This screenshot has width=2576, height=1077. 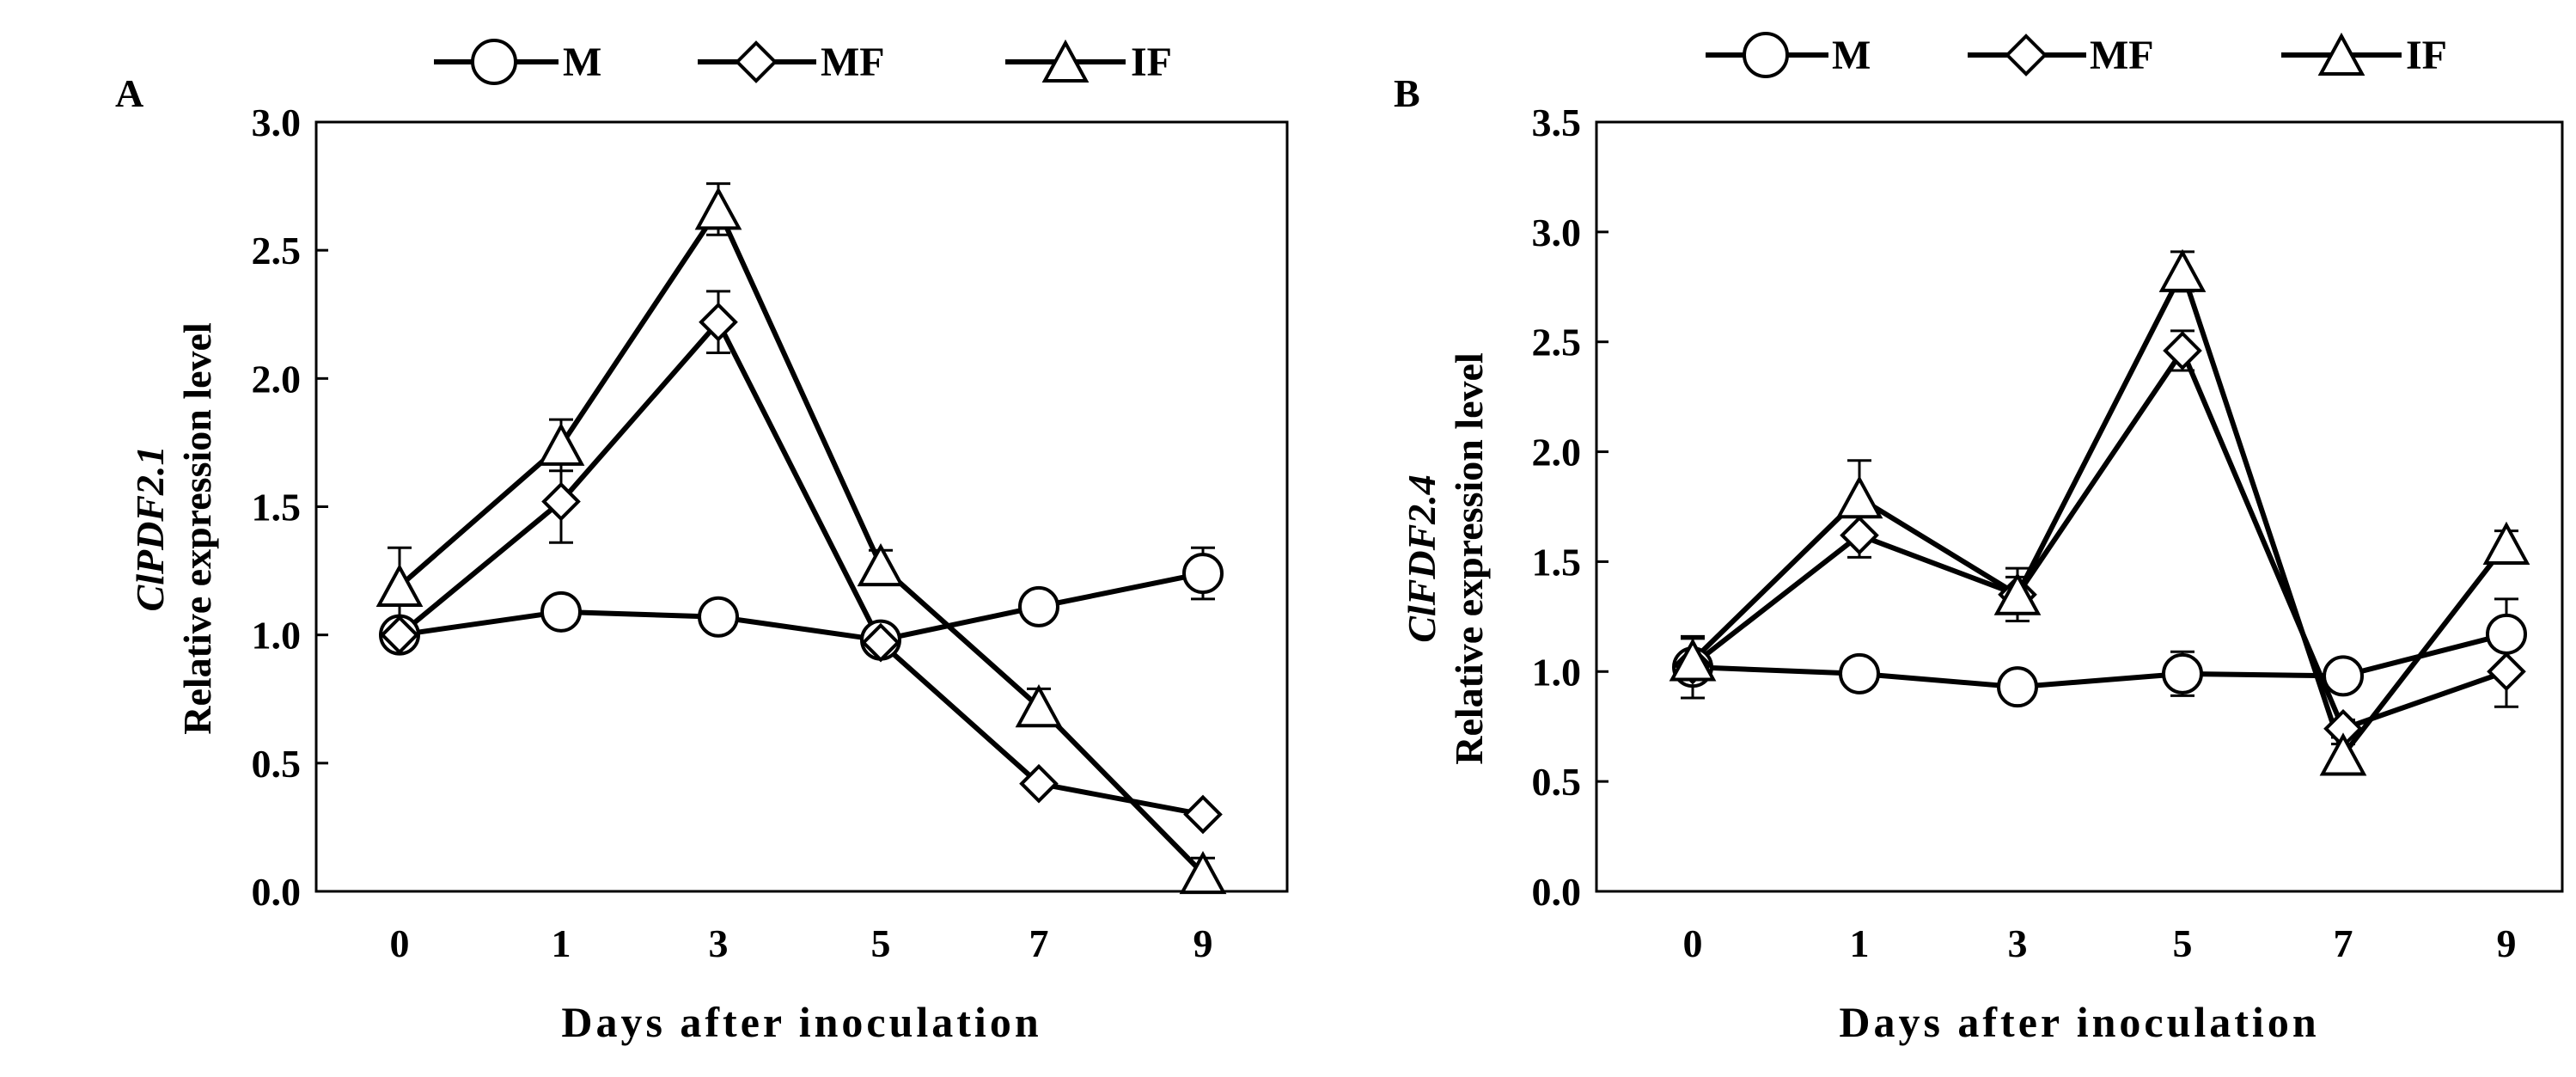 I want to click on legend-b-if-marker, so click(x=2341, y=54).